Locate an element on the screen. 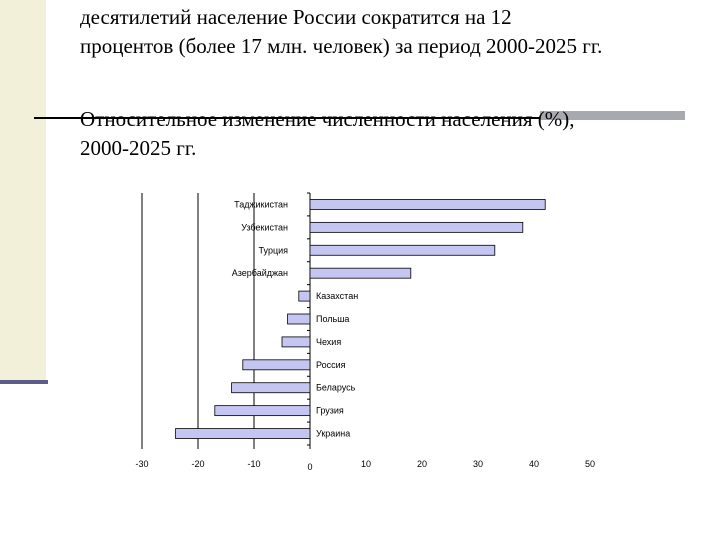 The height and width of the screenshot is (540, 720). title-rule-black is located at coordinates (358, 118).